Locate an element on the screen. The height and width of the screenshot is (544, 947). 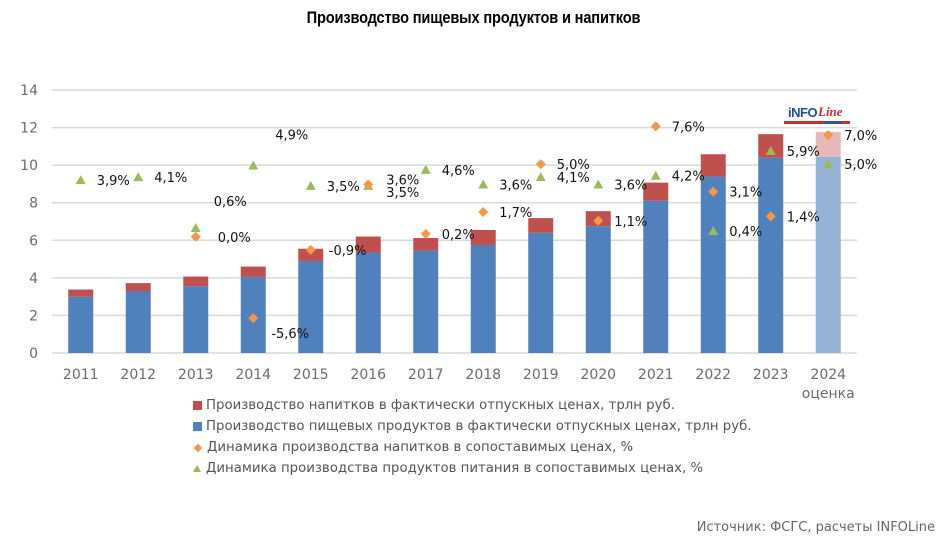
y-tick-label: 8 is located at coordinates (33, 204).